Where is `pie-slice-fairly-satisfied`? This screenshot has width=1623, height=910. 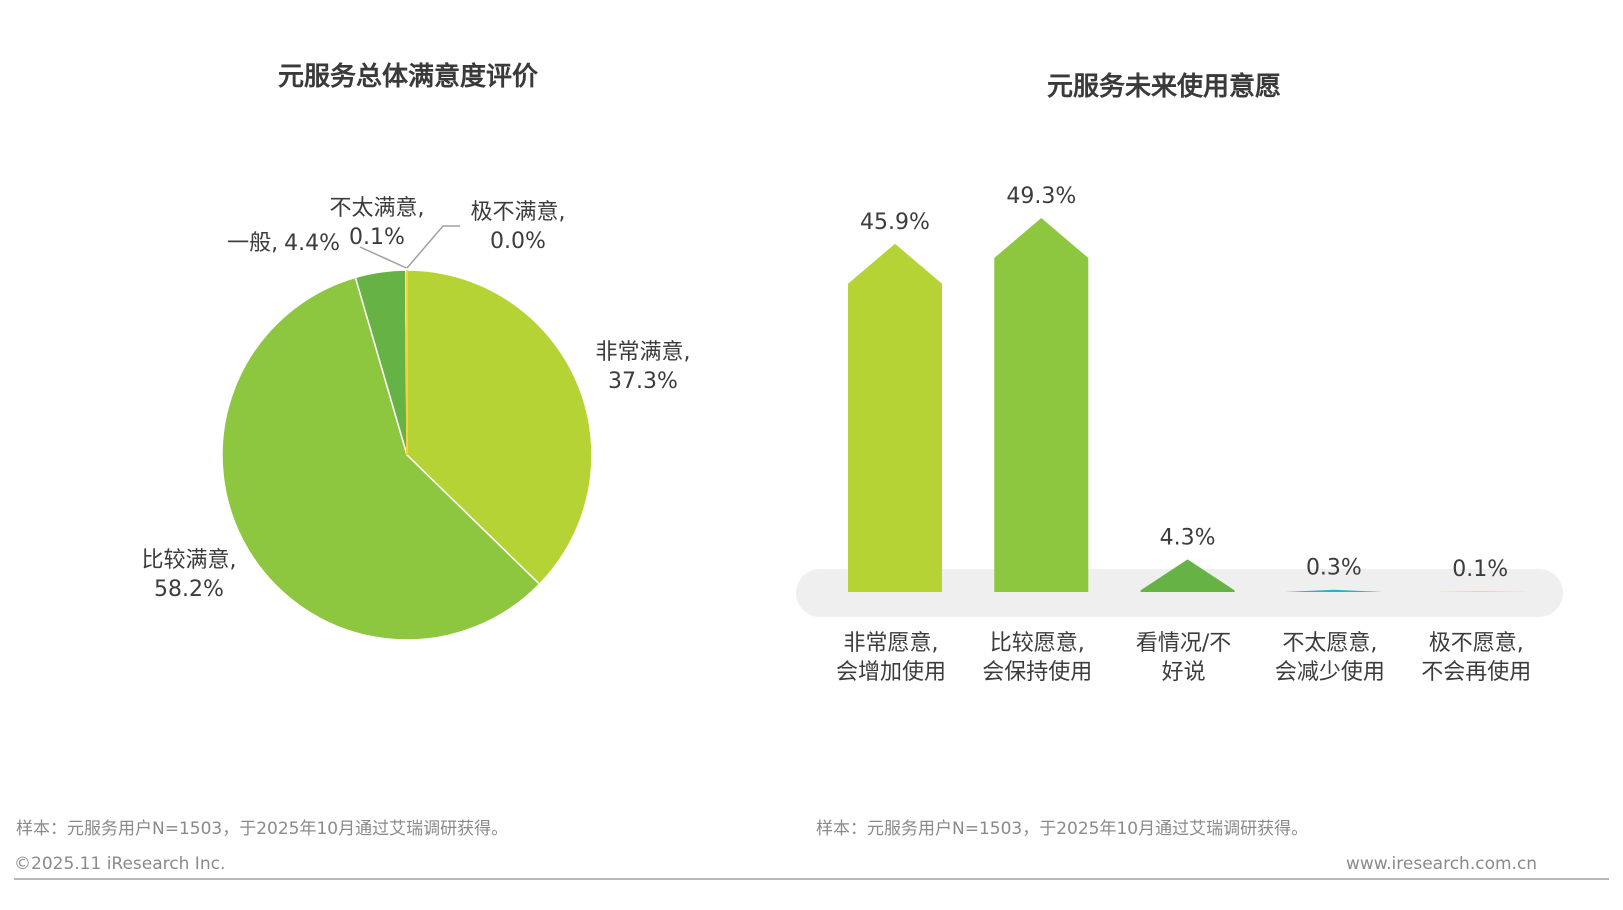 pie-slice-fairly-satisfied is located at coordinates (381, 458).